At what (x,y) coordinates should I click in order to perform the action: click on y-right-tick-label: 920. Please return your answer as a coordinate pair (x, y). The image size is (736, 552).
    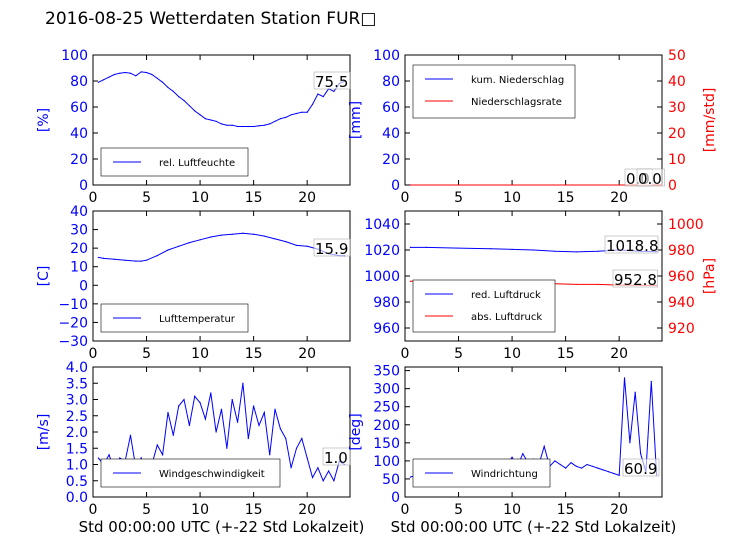
    Looking at the image, I should click on (681, 329).